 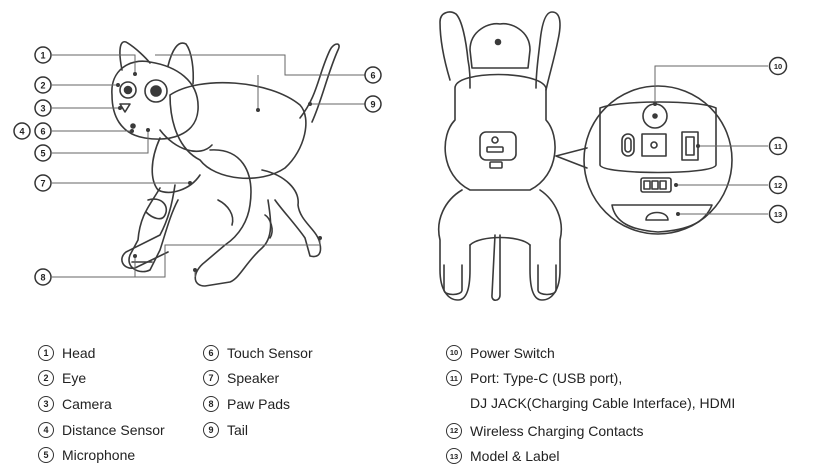 What do you see at coordinates (654, 145) in the screenshot?
I see `dj-jack` at bounding box center [654, 145].